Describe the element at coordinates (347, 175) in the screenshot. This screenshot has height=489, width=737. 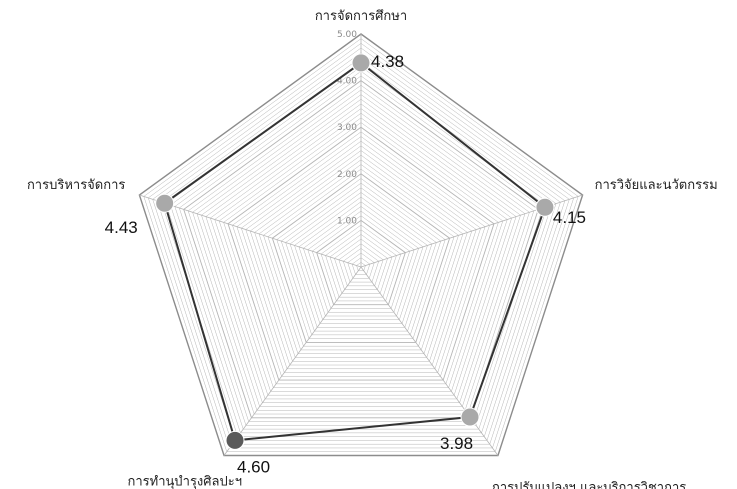
I see `tick-label: 2.00` at that location.